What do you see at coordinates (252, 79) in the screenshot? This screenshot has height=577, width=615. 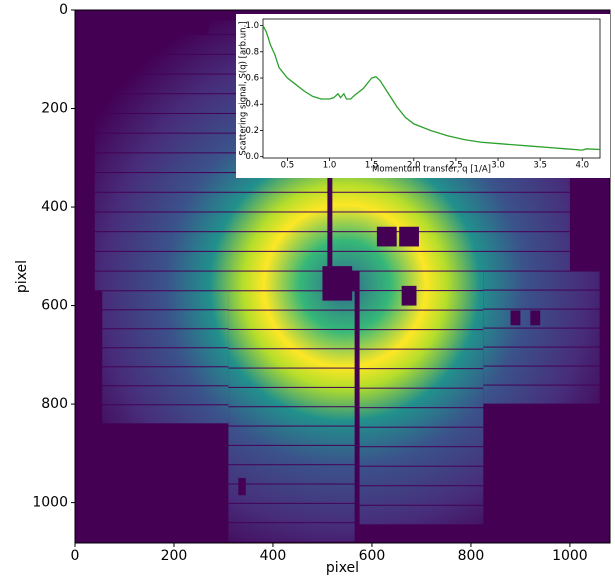 I see `y-tick-label: 0.6` at bounding box center [252, 79].